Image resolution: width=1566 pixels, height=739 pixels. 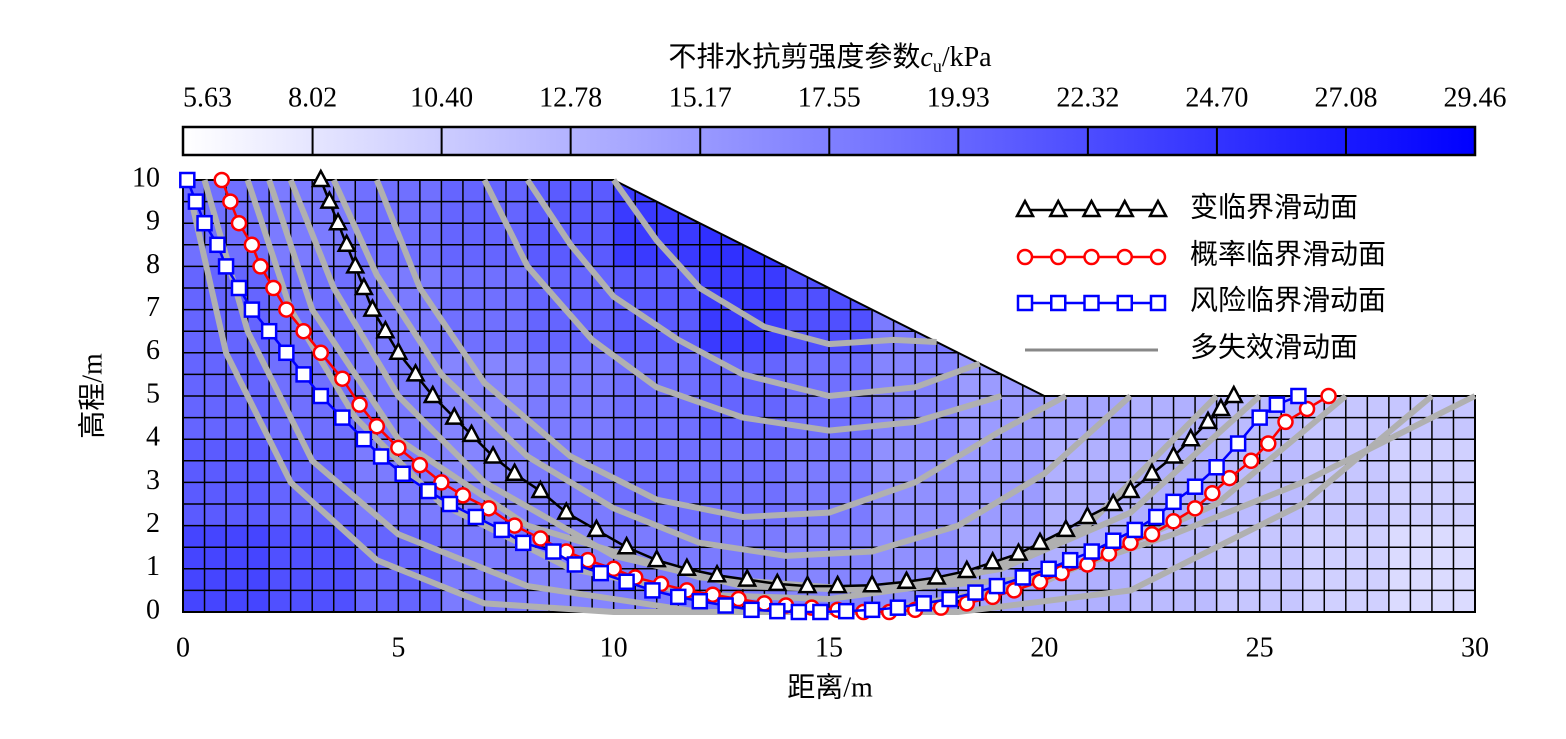 What do you see at coordinates (153, 523) in the screenshot?
I see `y-tick-label: 2` at bounding box center [153, 523].